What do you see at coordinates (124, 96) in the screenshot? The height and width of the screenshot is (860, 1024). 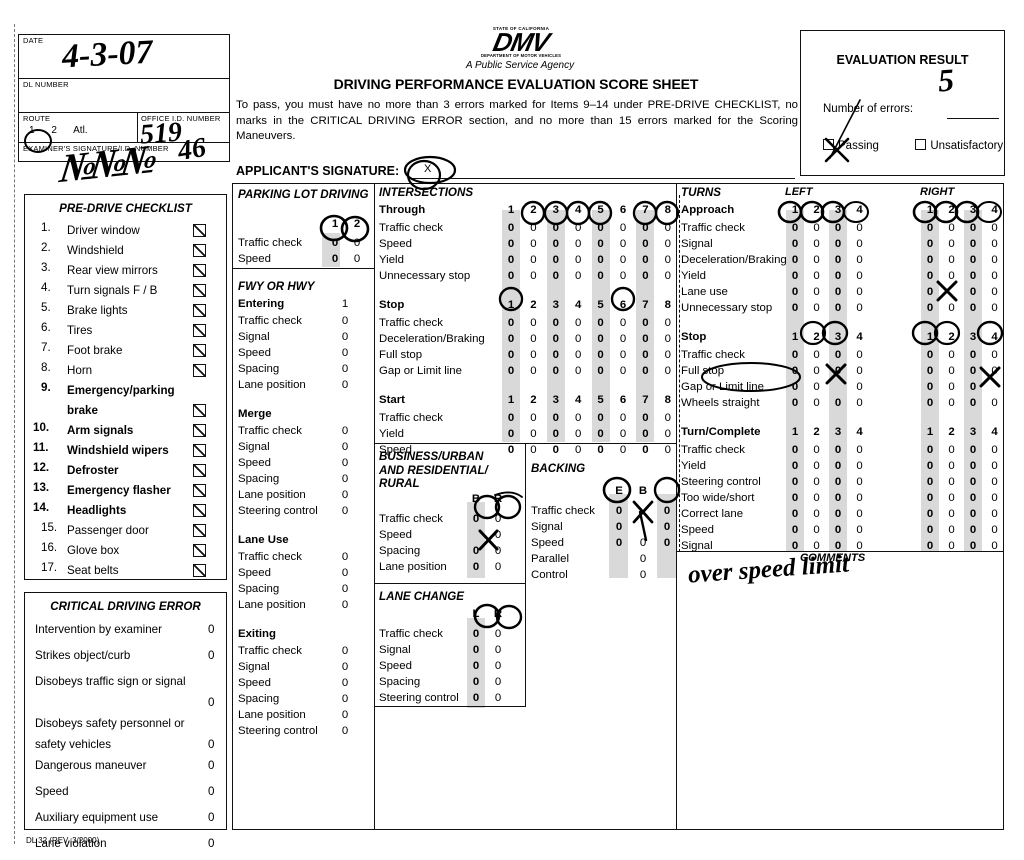 I see `dl-number-field: DL NUMBER` at bounding box center [124, 96].